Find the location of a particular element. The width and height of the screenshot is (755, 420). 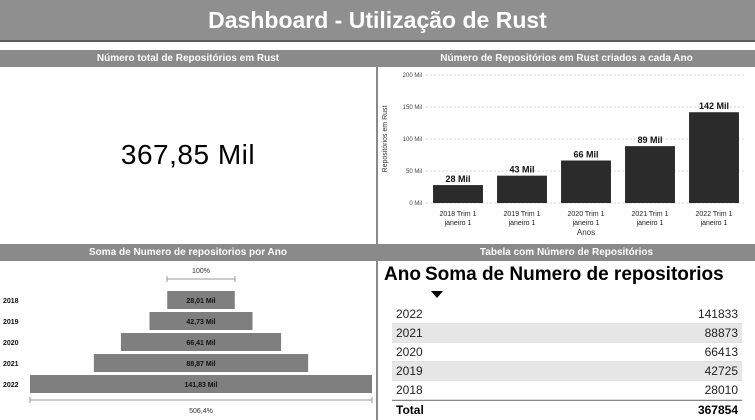

cell-count: 66413 is located at coordinates (721, 352).